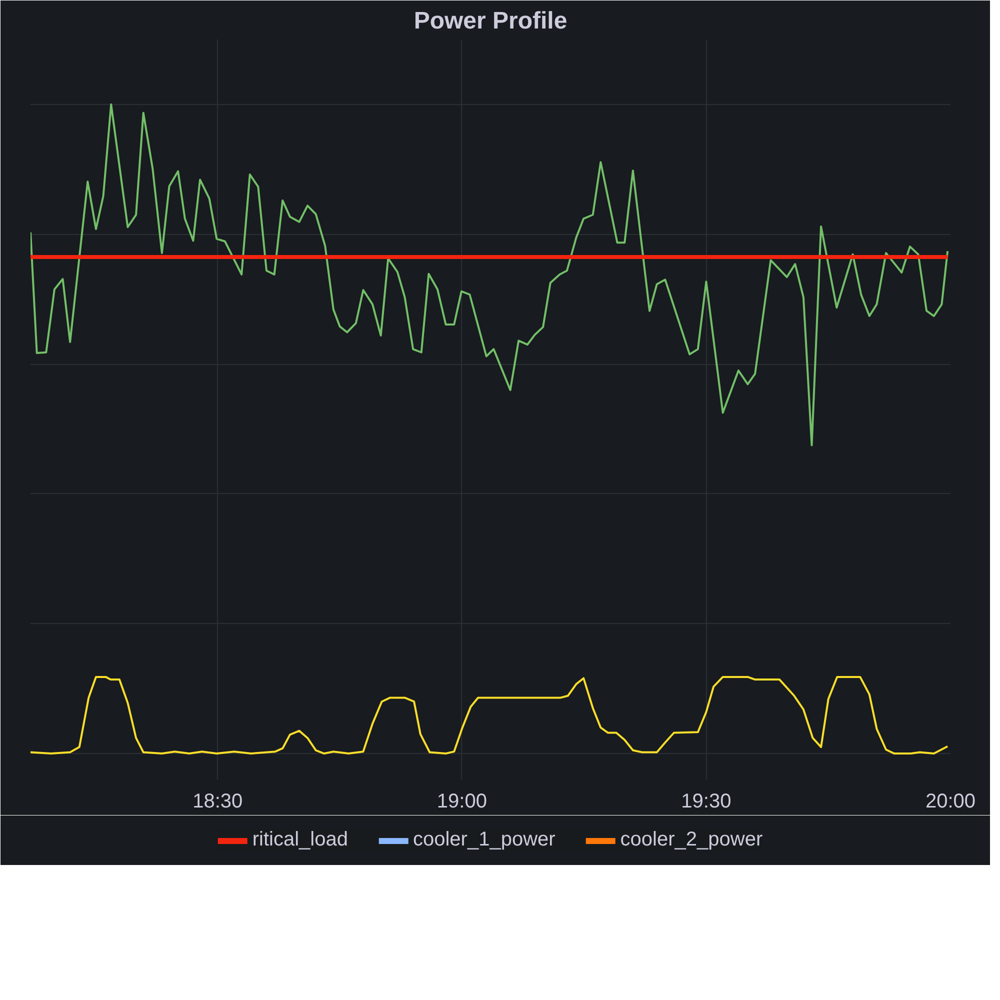  Describe the element at coordinates (484, 840) in the screenshot. I see `legend-label: cooler_1_power` at that location.